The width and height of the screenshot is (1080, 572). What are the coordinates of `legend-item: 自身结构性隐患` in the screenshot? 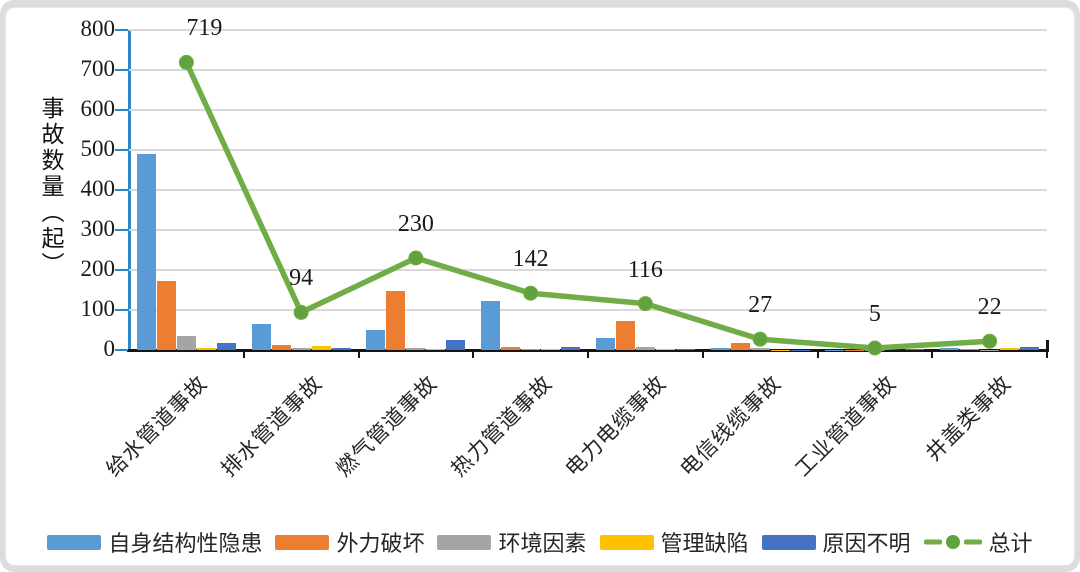 It's located at (154, 542).